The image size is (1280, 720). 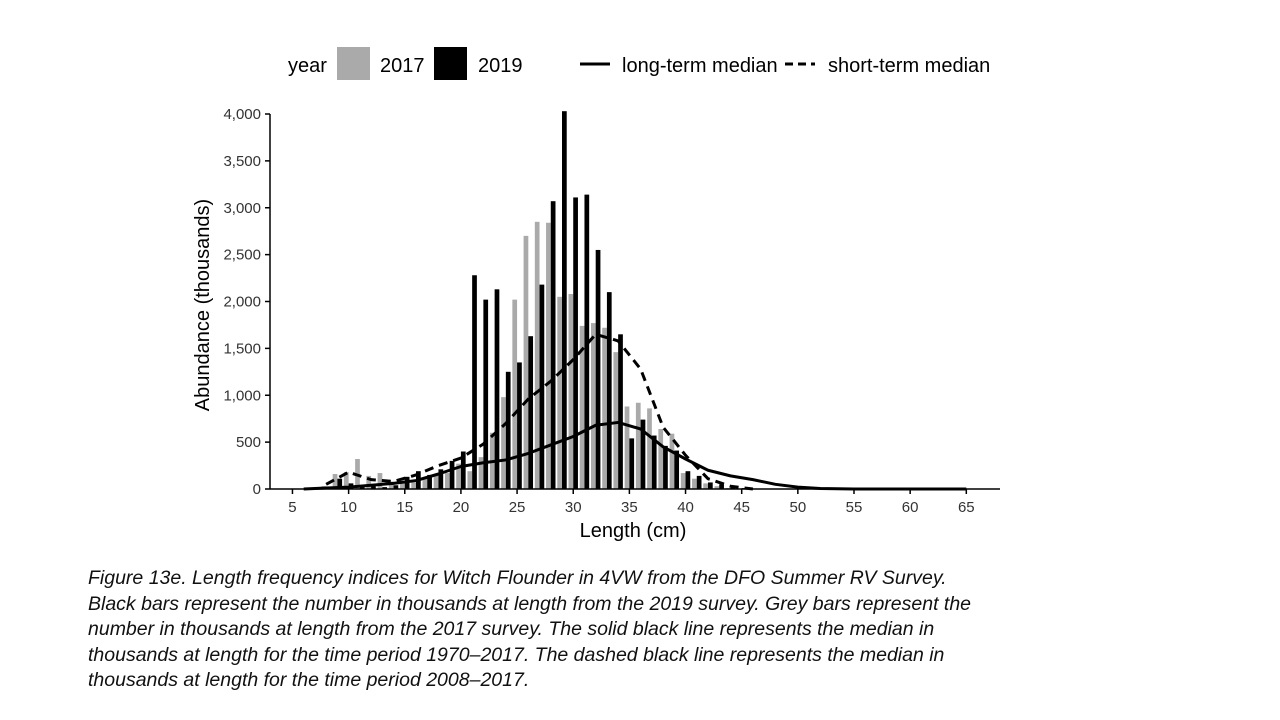 I want to click on x-tick-label: 15, so click(x=404, y=507).